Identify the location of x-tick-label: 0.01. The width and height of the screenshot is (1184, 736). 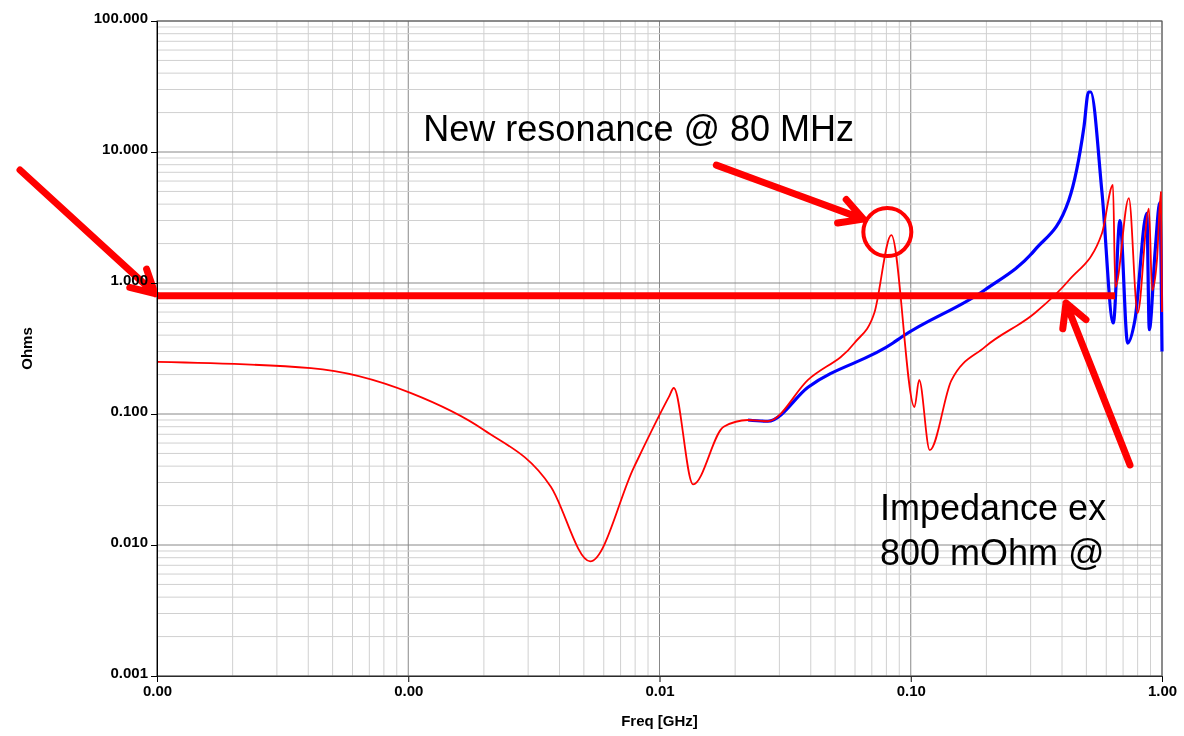
(660, 690).